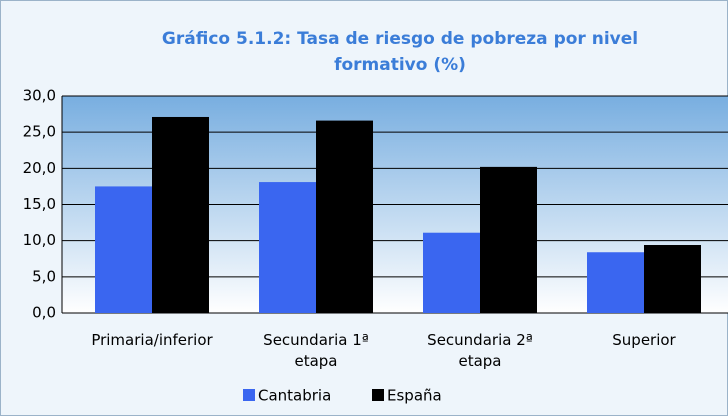  Describe the element at coordinates (44, 276) in the screenshot. I see `y-tick-label: 5,0` at that location.